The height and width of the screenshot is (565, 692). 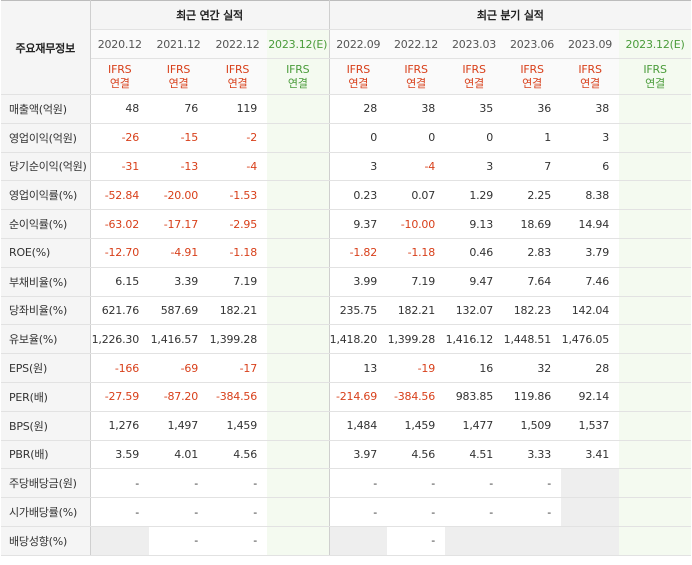 I want to click on quarterly-value-cell: 1.29, so click(x=474, y=195).